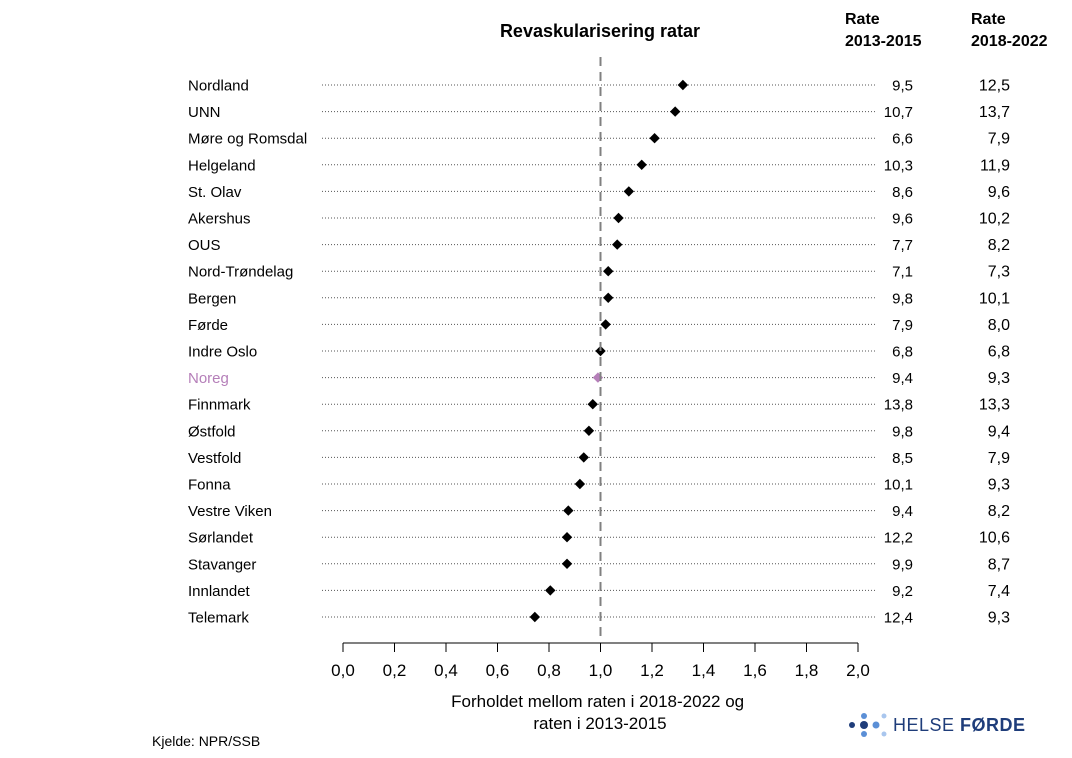 This screenshot has height=758, width=1072. Describe the element at coordinates (807, 670) in the screenshot. I see `x-tick-label: 1,8` at that location.